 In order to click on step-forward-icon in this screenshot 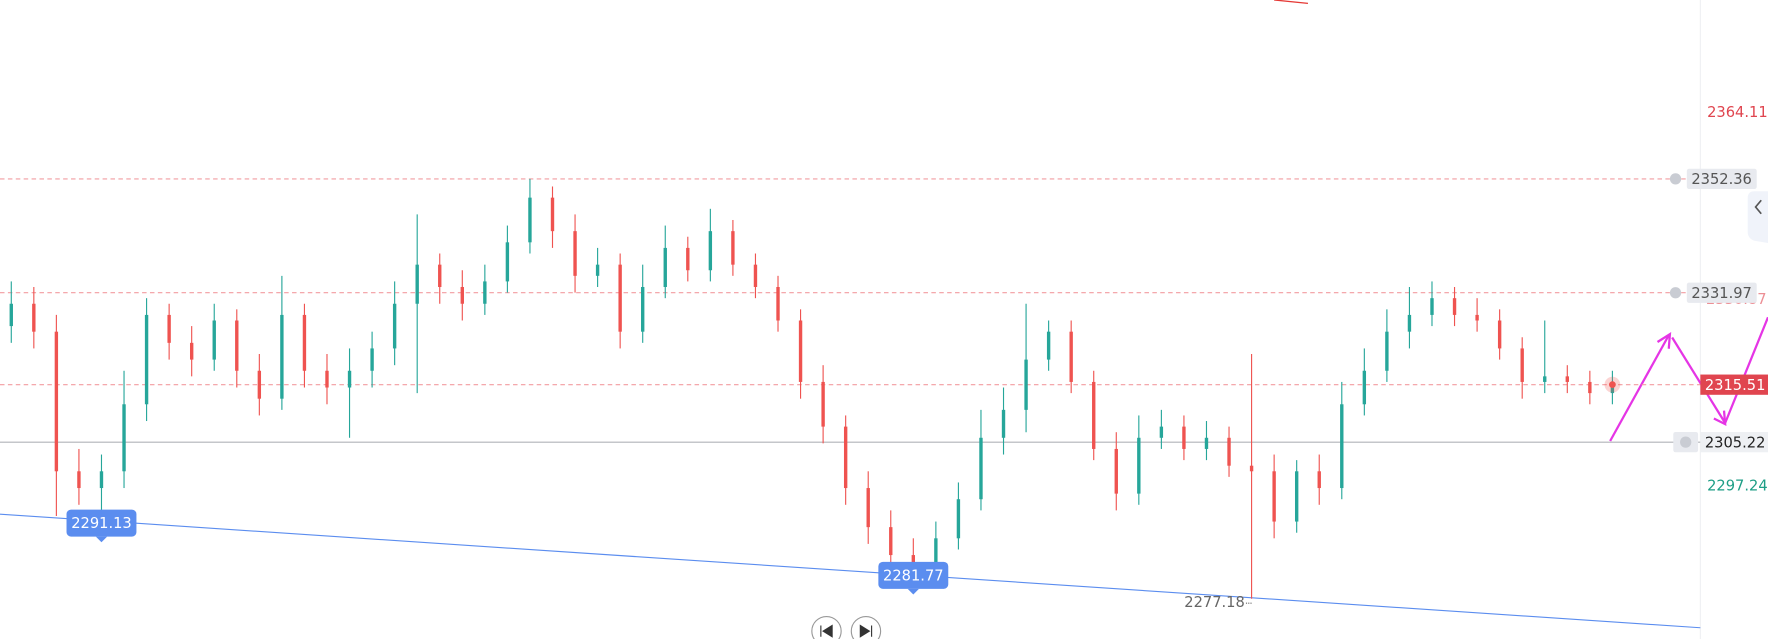, I will do `click(866, 631)`.